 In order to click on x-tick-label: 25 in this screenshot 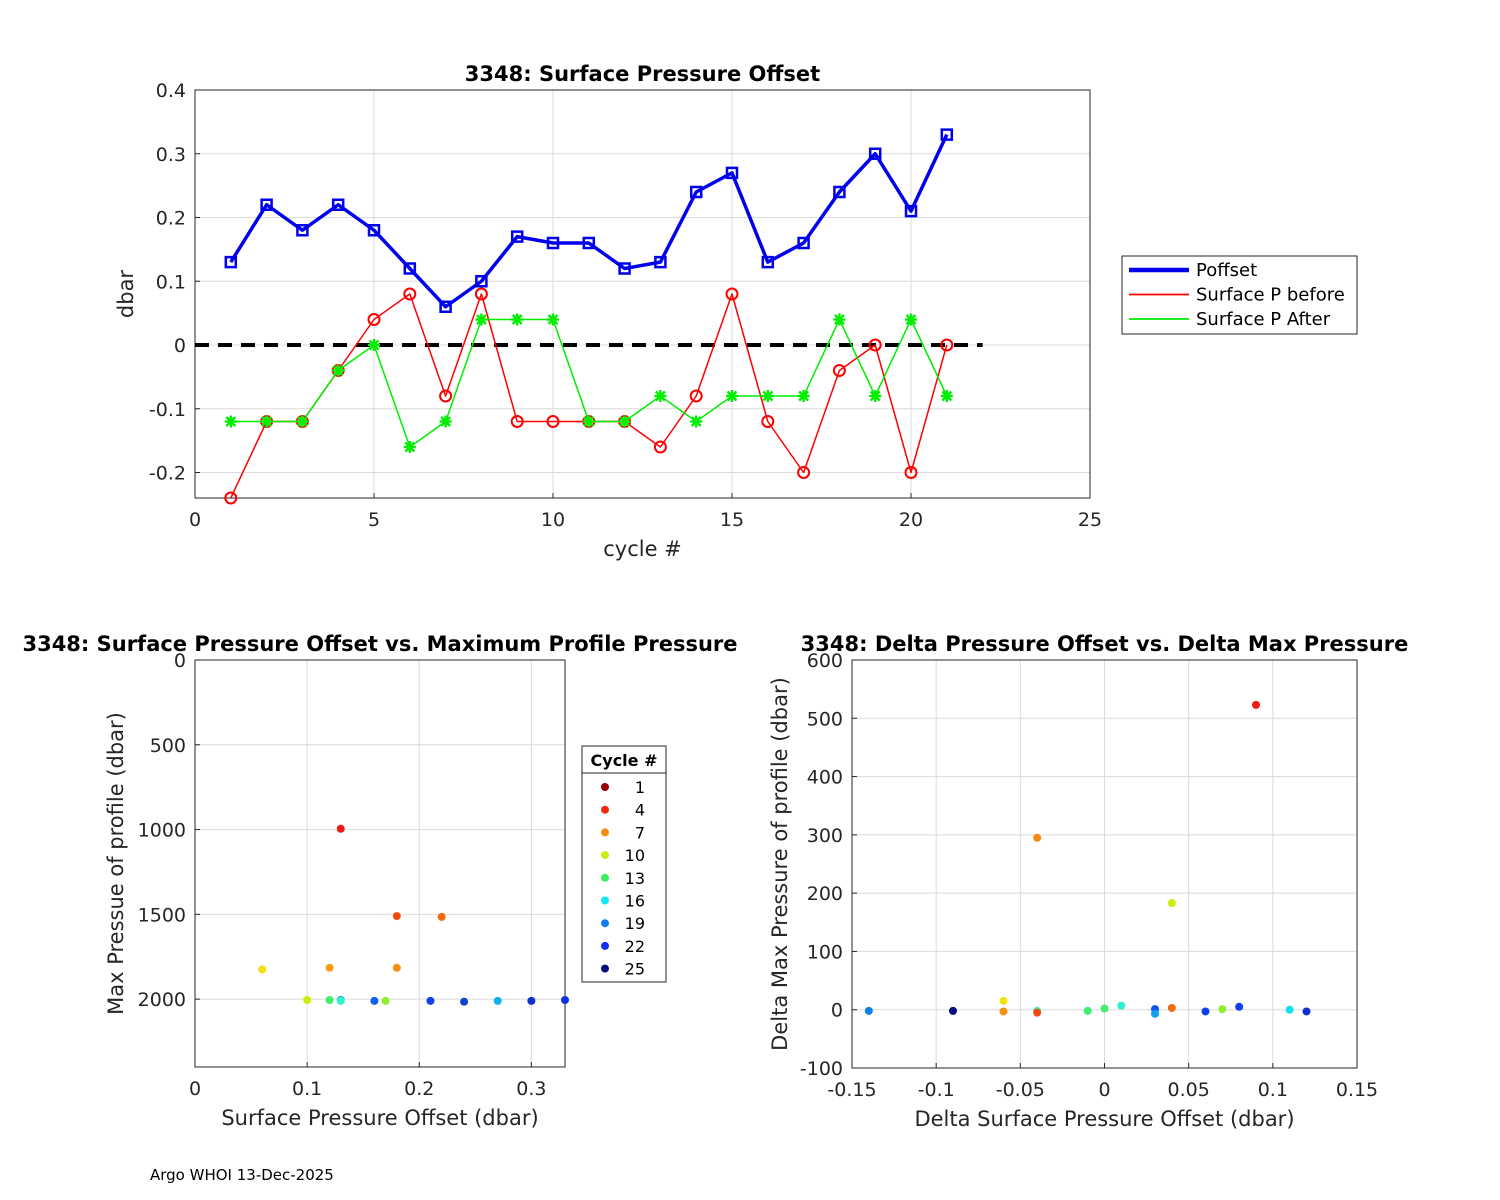, I will do `click(1090, 520)`.